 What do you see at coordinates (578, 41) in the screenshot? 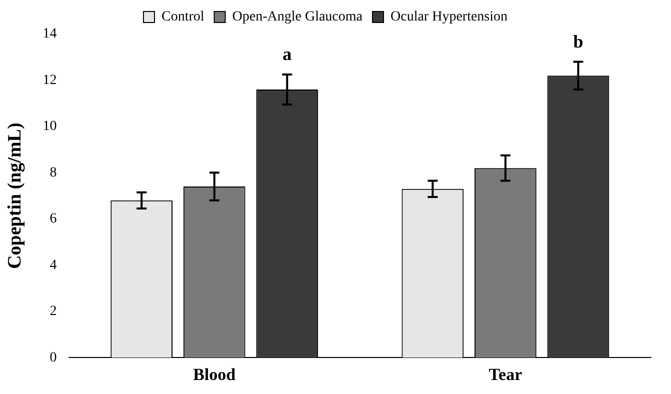
I see `annotation: b` at bounding box center [578, 41].